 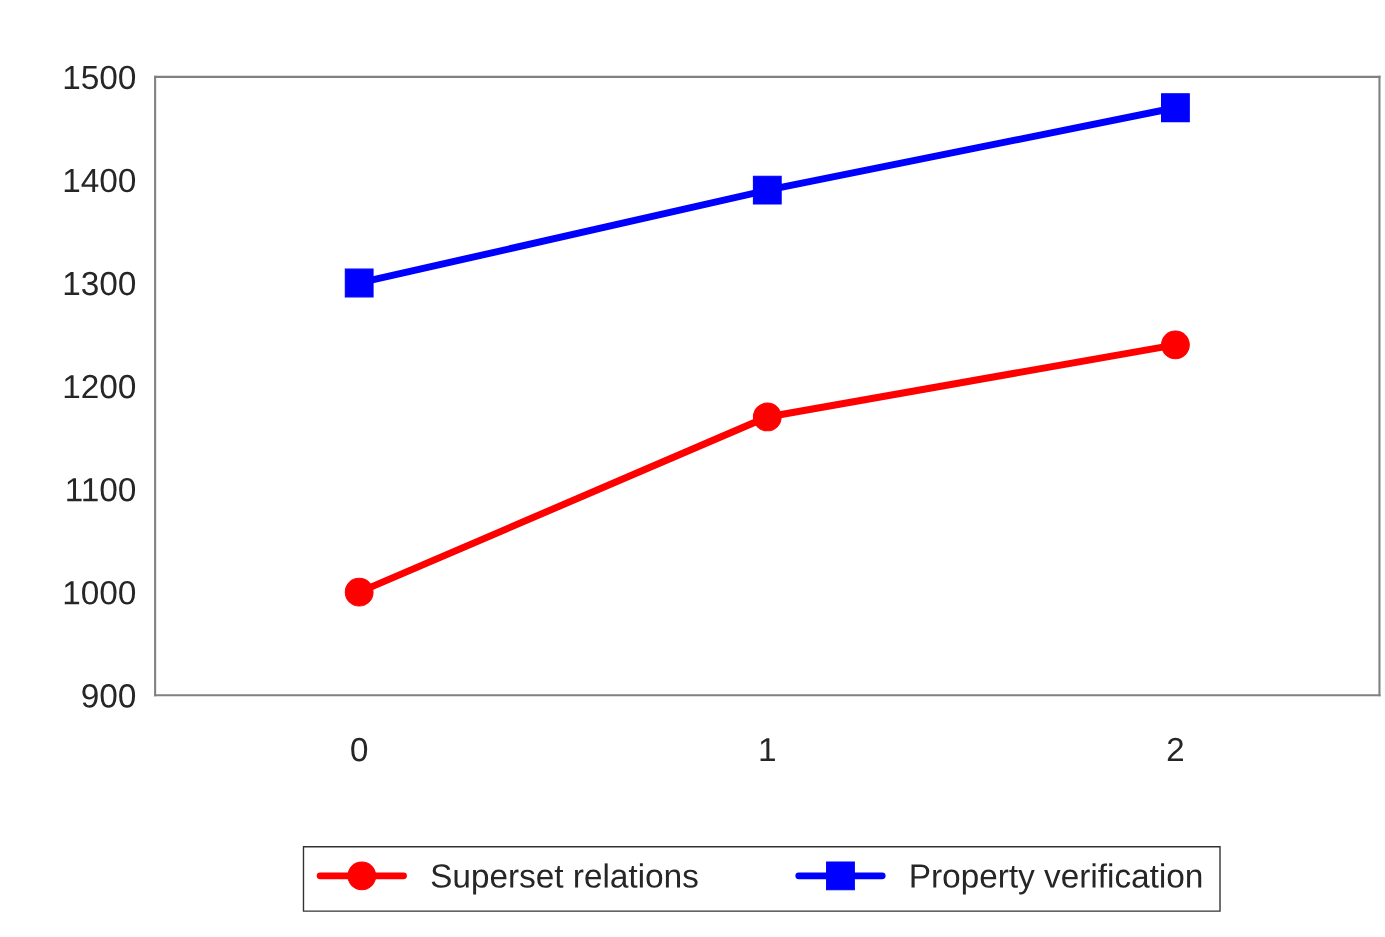 I want to click on x-tick-label: 2, so click(x=1175, y=749).